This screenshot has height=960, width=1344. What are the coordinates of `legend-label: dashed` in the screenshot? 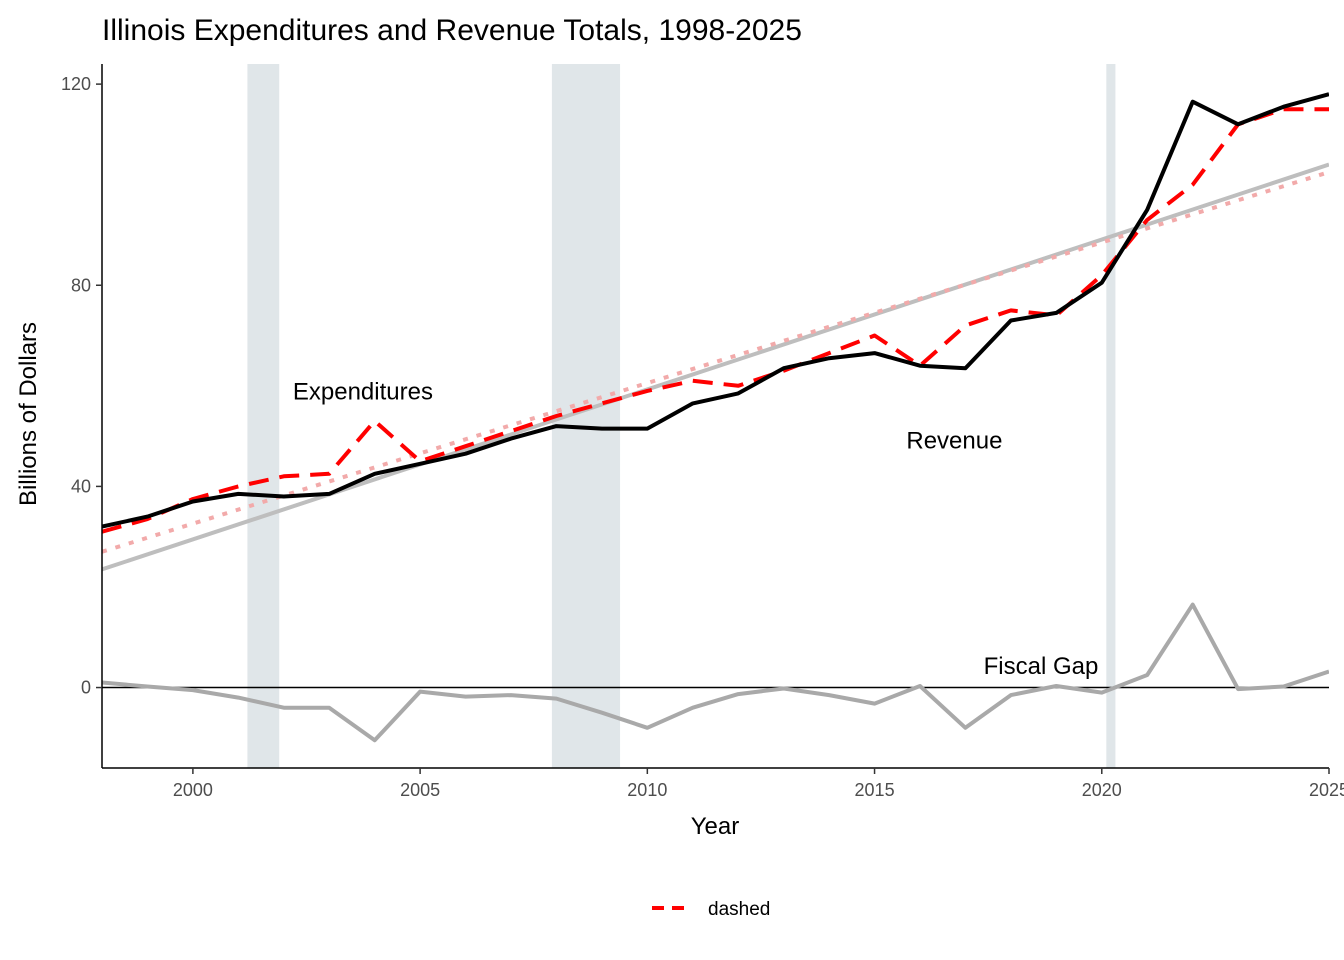 It's located at (739, 909).